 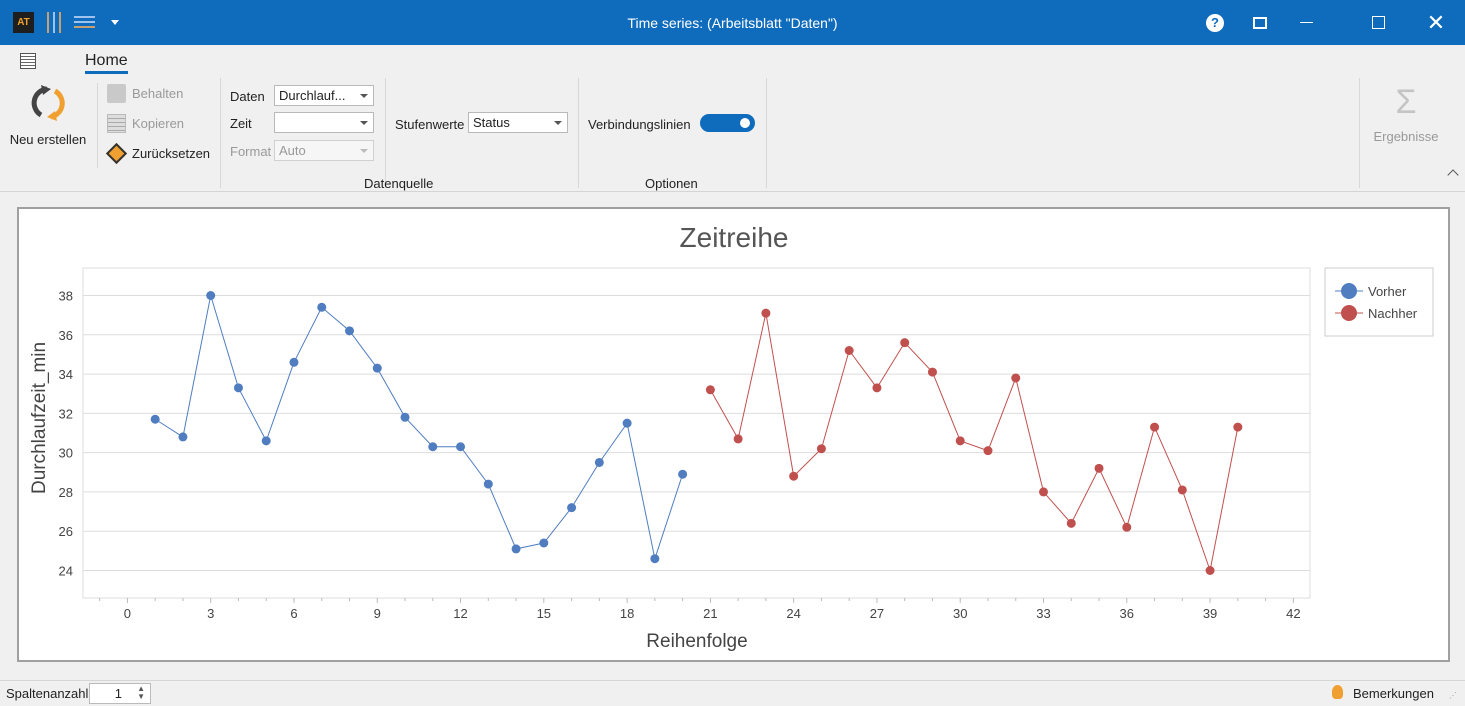 What do you see at coordinates (974, 443) in the screenshot?
I see `series-line-nachher` at bounding box center [974, 443].